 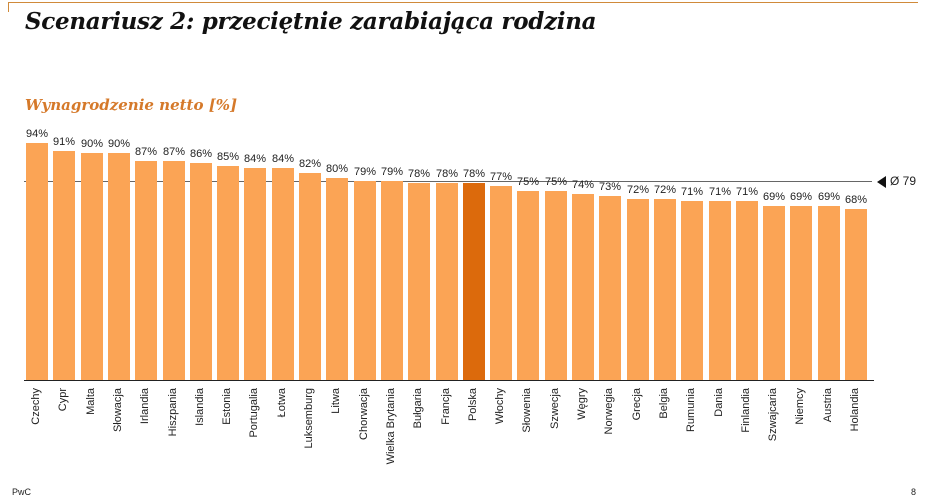 I want to click on category-label: Słowenia, so click(x=527, y=410).